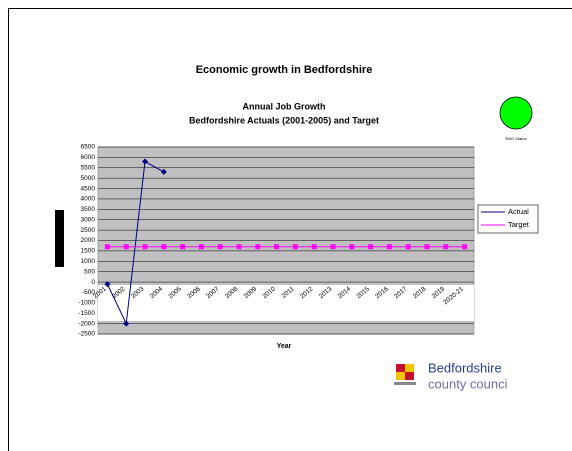 This screenshot has height=451, width=572. What do you see at coordinates (88, 261) in the screenshot?
I see `y-tick-label: 1000` at bounding box center [88, 261].